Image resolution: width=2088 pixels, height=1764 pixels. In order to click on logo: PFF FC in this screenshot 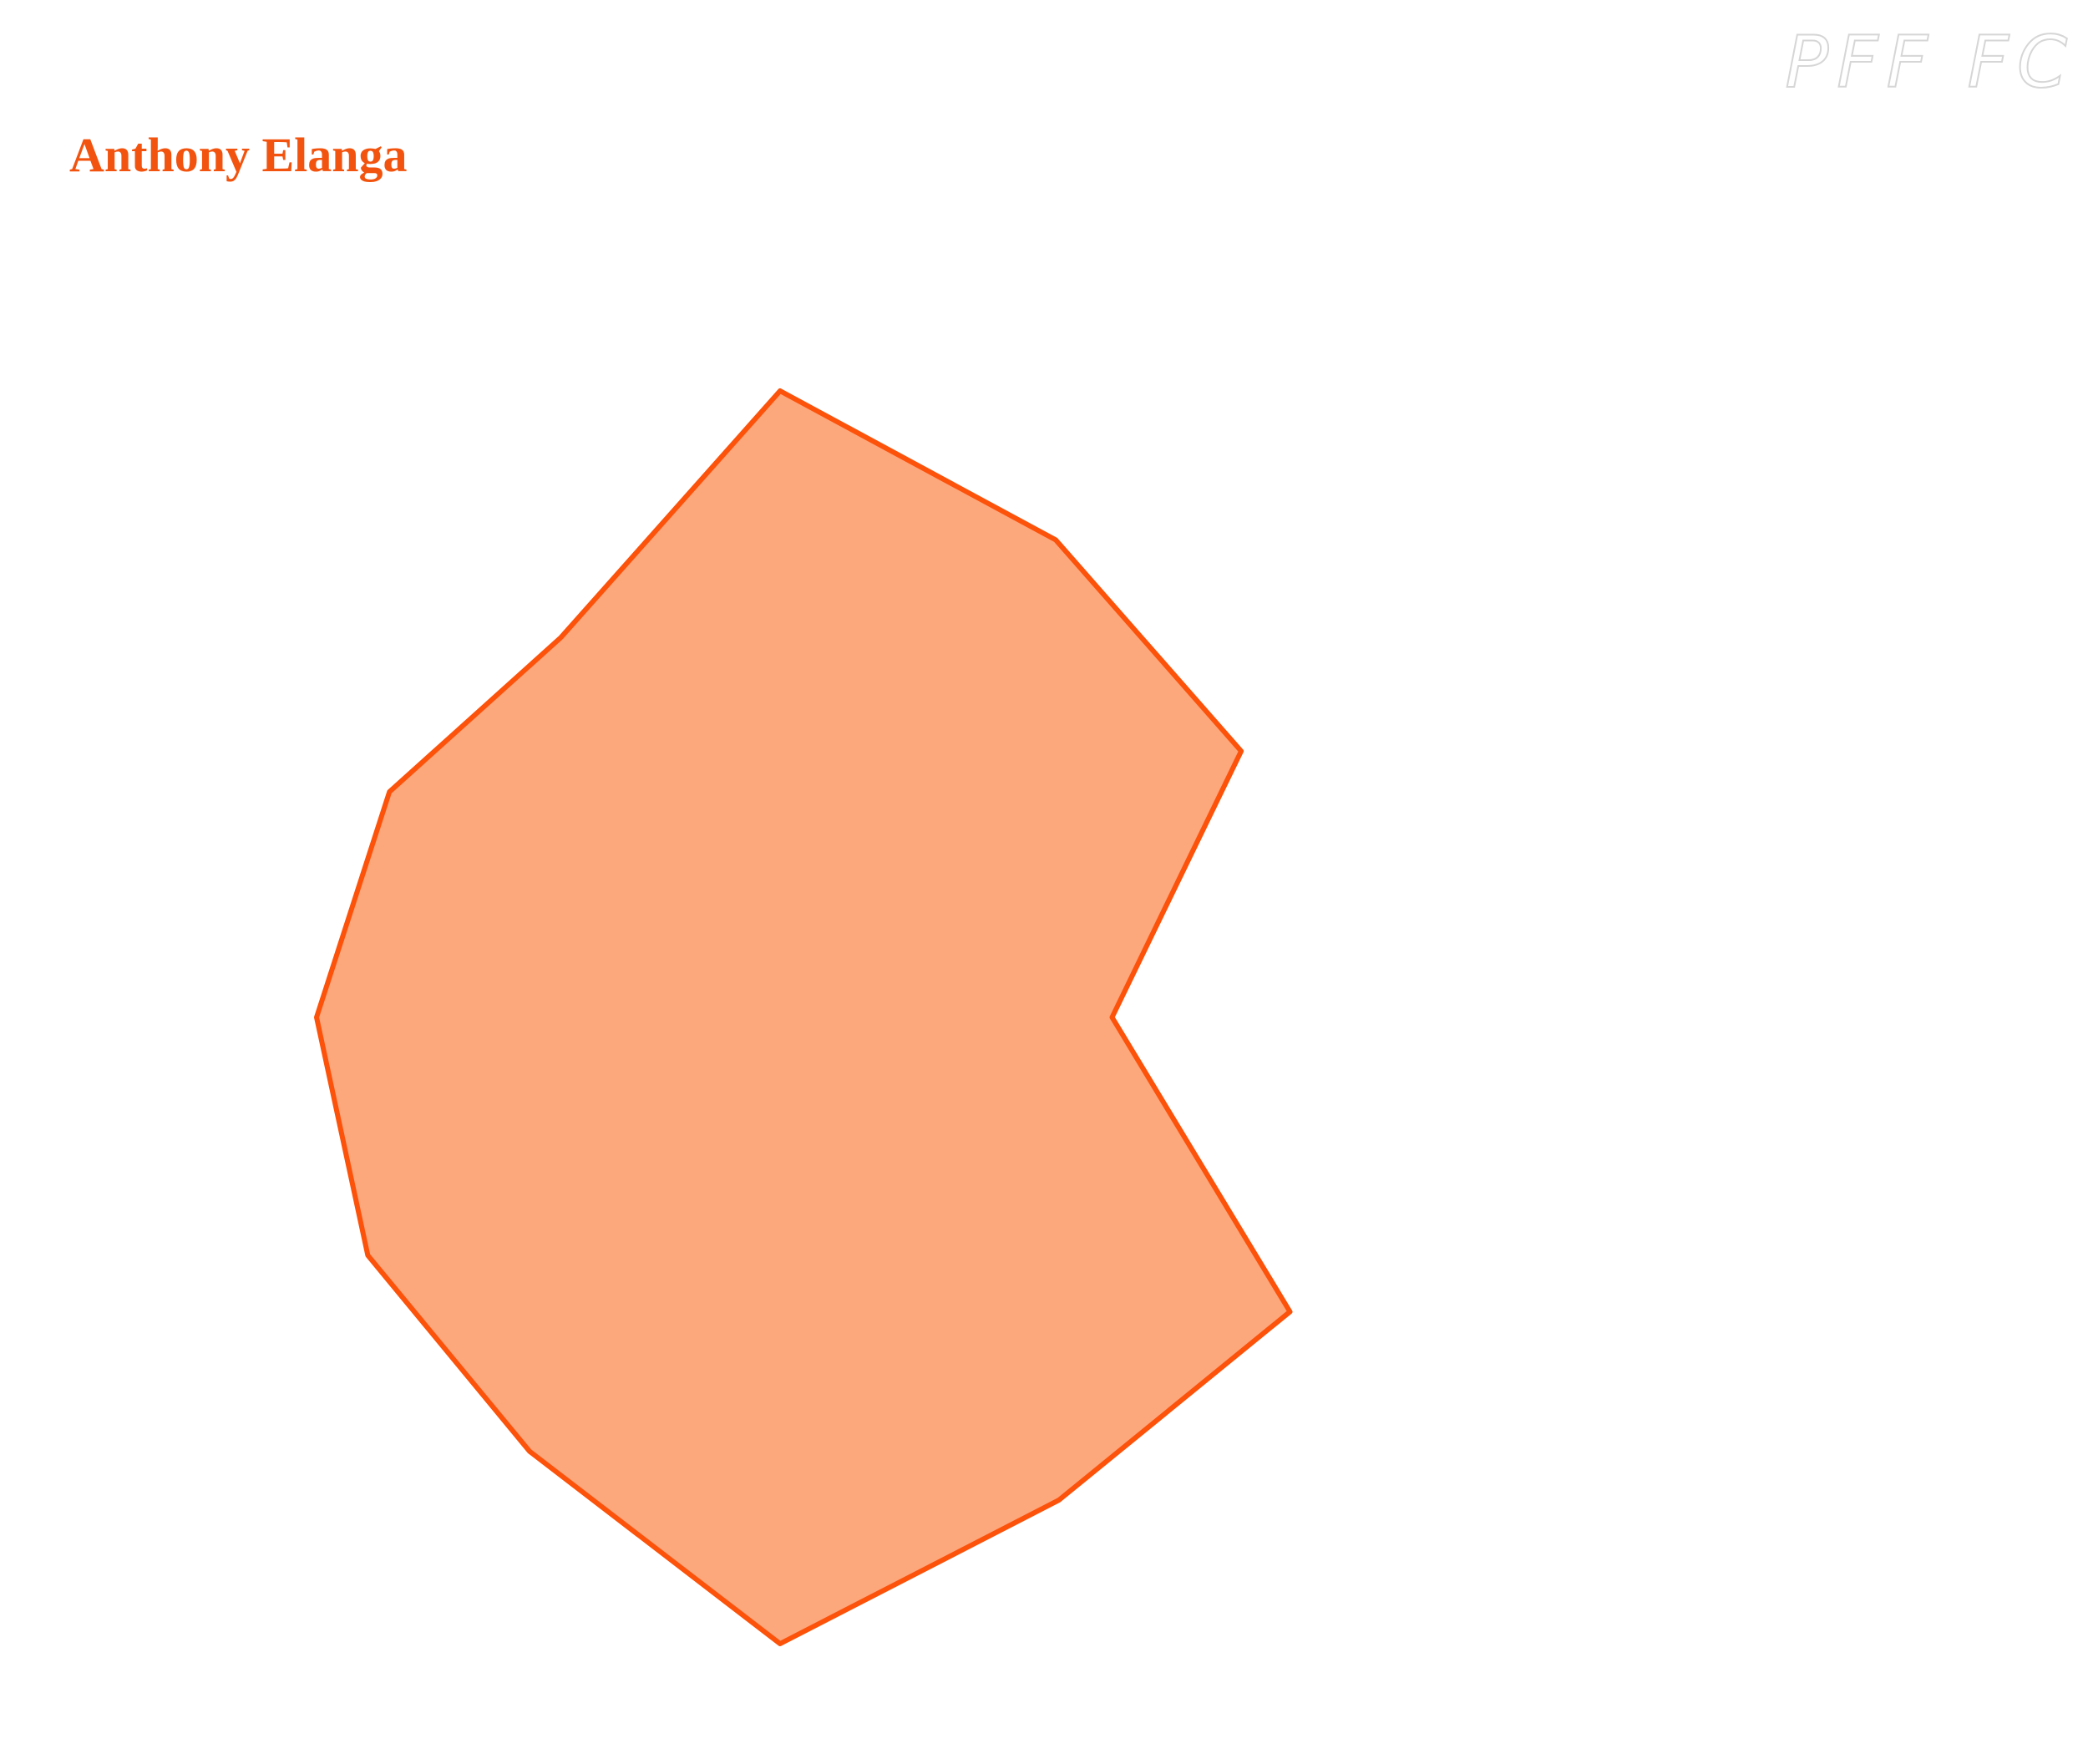, I will do `click(1930, 62)`.